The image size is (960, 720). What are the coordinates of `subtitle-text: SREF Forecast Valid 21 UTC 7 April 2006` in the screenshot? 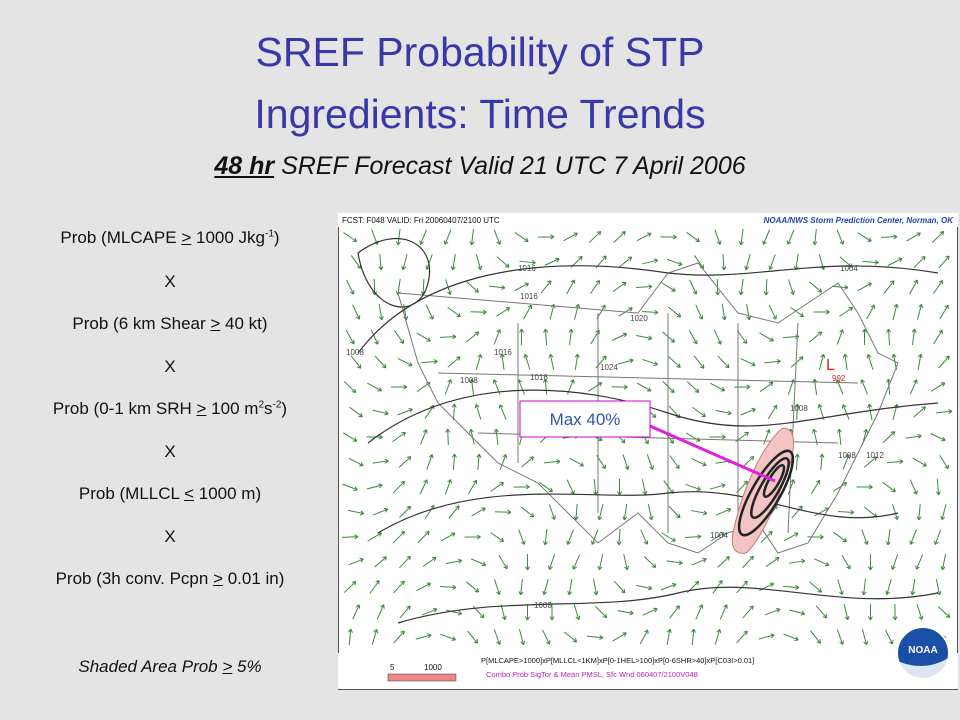 It's located at (510, 166).